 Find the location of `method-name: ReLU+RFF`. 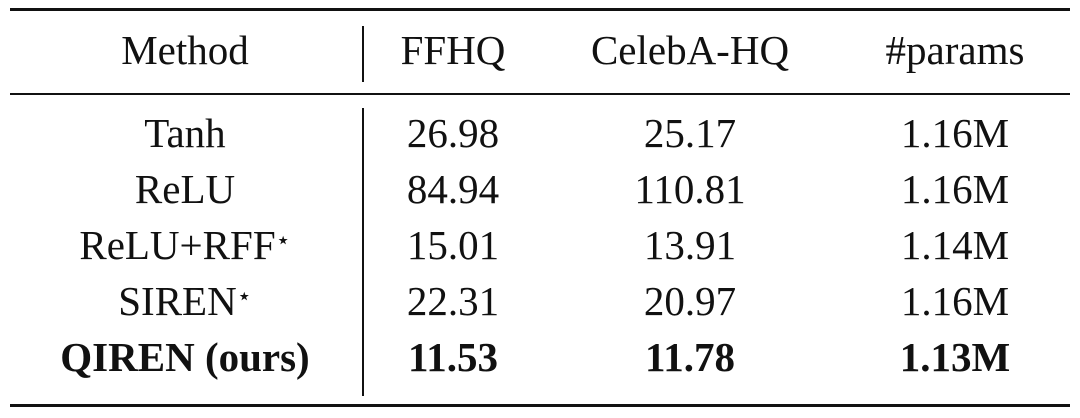

method-name: ReLU+RFF is located at coordinates (177, 245).